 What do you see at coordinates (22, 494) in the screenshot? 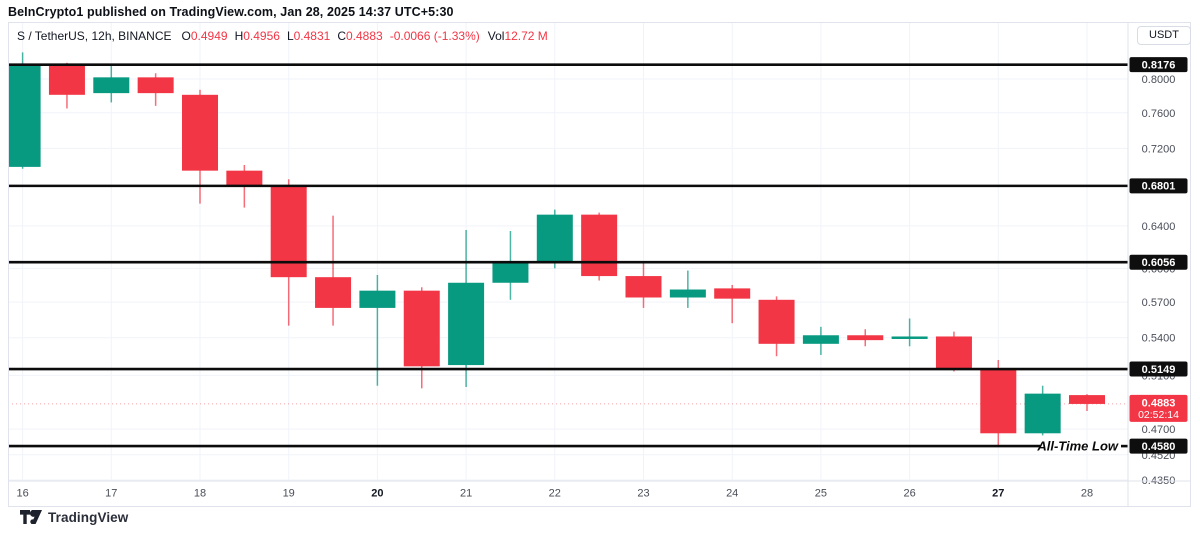
I see `date-label: 16` at bounding box center [22, 494].